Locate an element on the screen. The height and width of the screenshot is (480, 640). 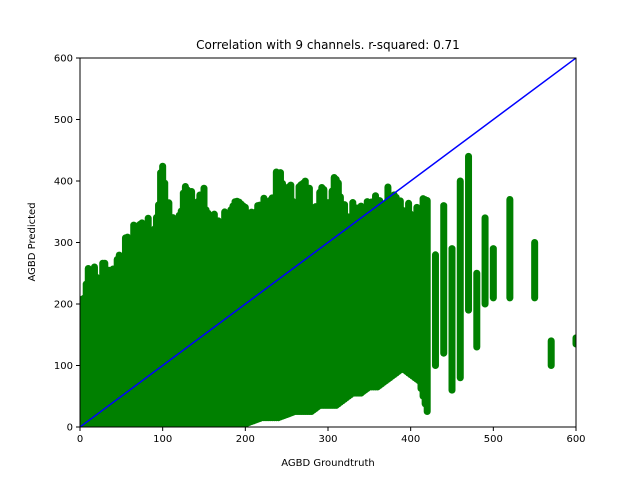
y-tick-label: 600 is located at coordinates (63, 59).